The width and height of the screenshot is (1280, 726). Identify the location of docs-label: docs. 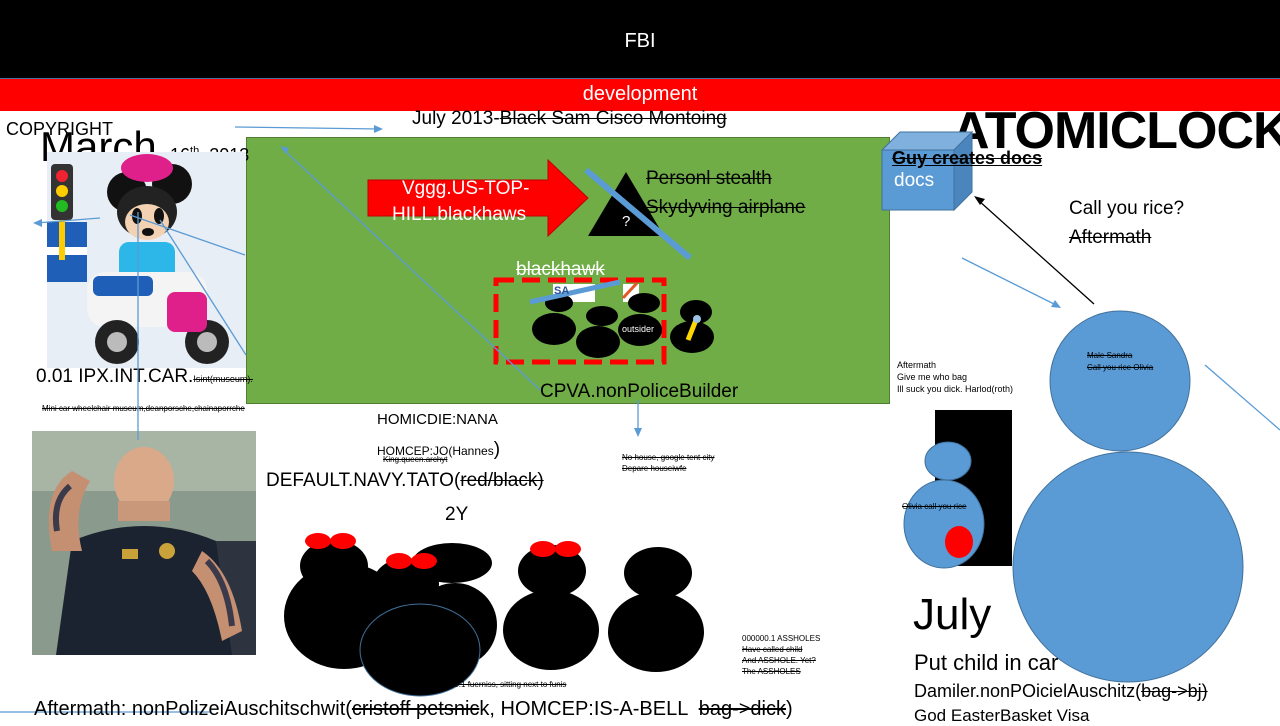
(914, 180).